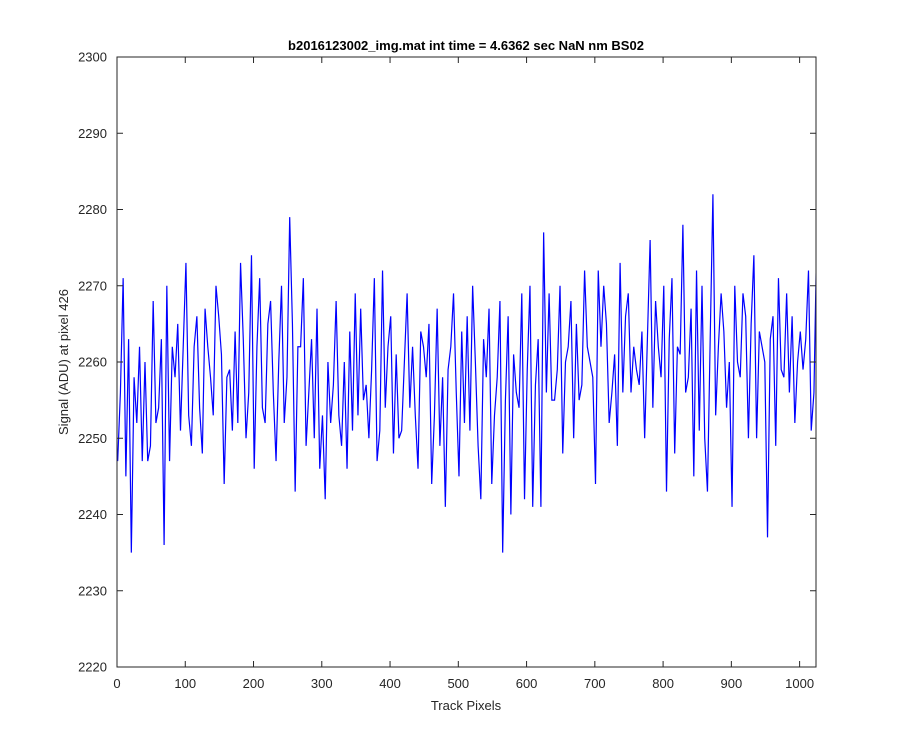  Describe the element at coordinates (92, 362) in the screenshot. I see `y-tick-label: 2260` at that location.